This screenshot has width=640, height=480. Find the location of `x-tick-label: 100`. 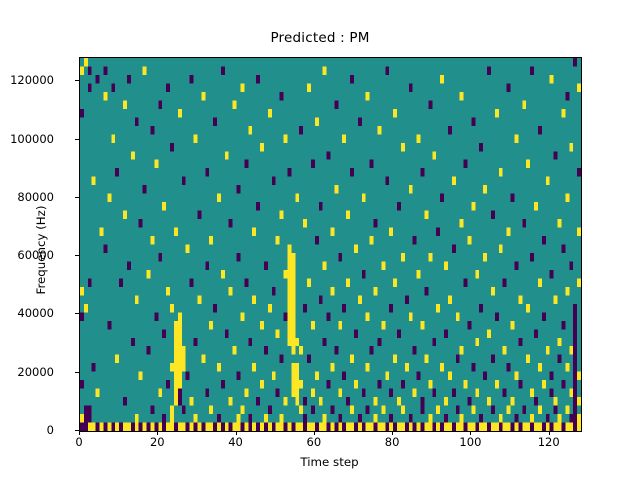

x-tick-label: 100 is located at coordinates (470, 442).